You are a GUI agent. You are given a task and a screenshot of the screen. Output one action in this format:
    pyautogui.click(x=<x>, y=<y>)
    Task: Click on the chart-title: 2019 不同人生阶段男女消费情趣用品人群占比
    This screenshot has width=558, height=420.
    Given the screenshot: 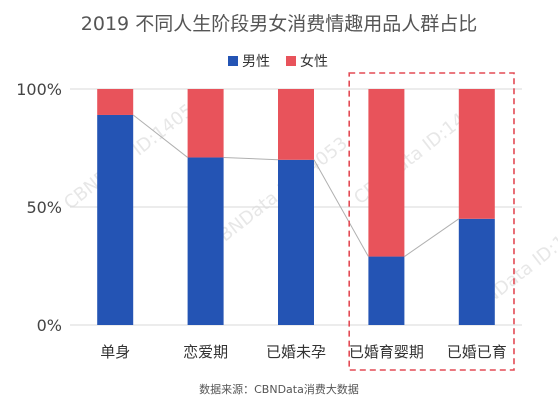 What is the action you would take?
    pyautogui.click(x=279, y=24)
    